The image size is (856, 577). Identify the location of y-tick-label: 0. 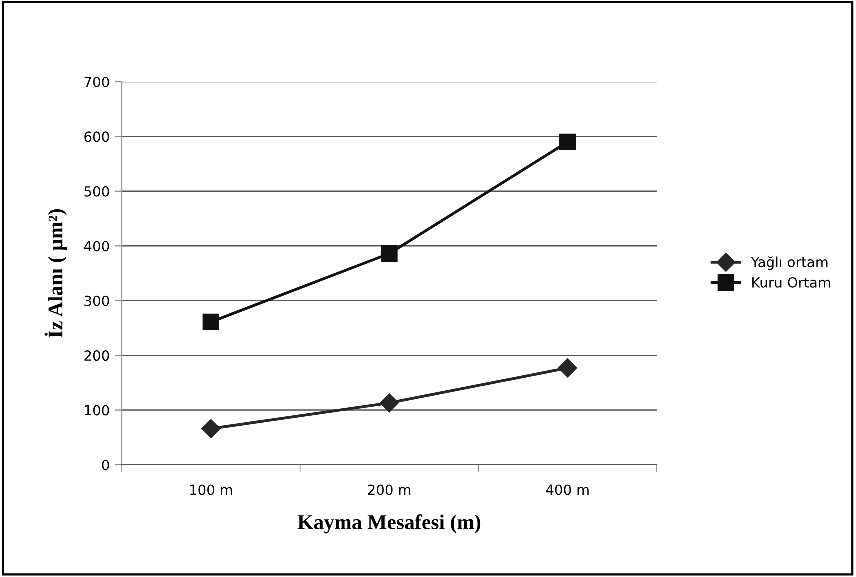
(106, 465).